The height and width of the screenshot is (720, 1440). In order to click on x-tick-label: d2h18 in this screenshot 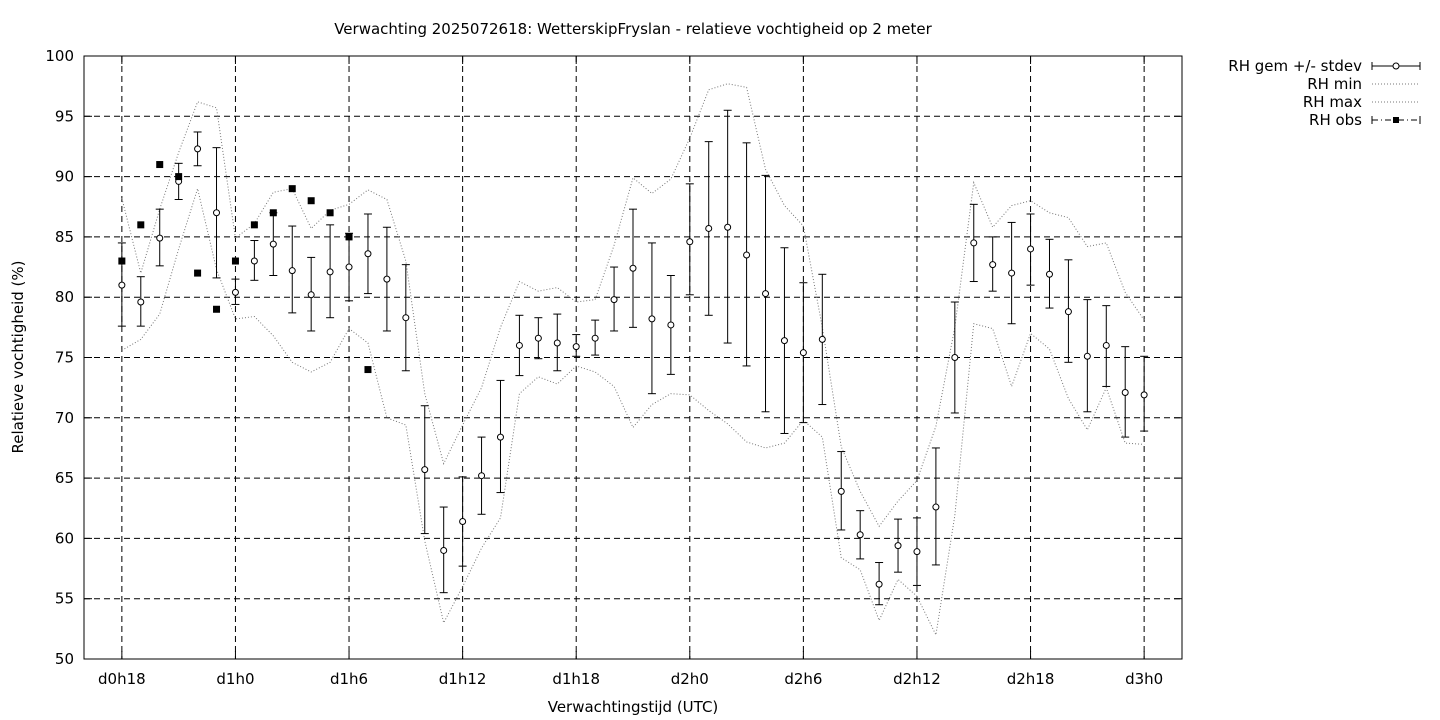, I will do `click(1031, 679)`.